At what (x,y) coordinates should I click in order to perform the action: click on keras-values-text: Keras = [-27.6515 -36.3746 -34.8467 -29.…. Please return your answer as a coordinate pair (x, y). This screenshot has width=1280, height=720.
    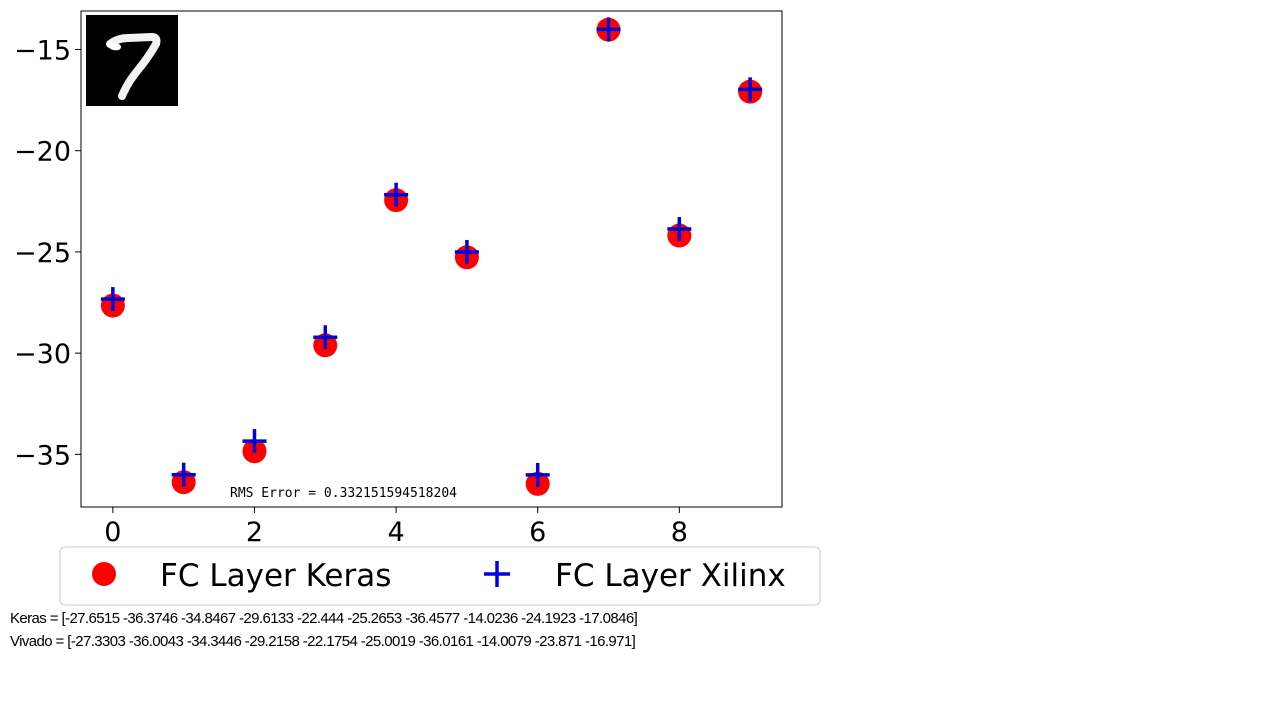
    Looking at the image, I should click on (324, 618).